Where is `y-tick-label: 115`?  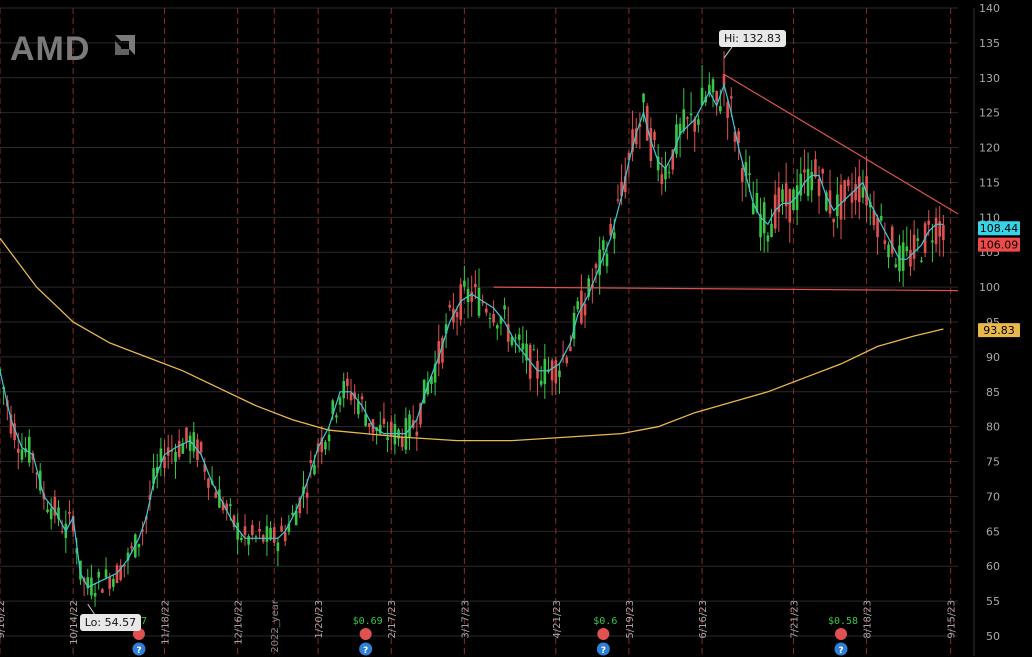
y-tick-label: 115 is located at coordinates (989, 182).